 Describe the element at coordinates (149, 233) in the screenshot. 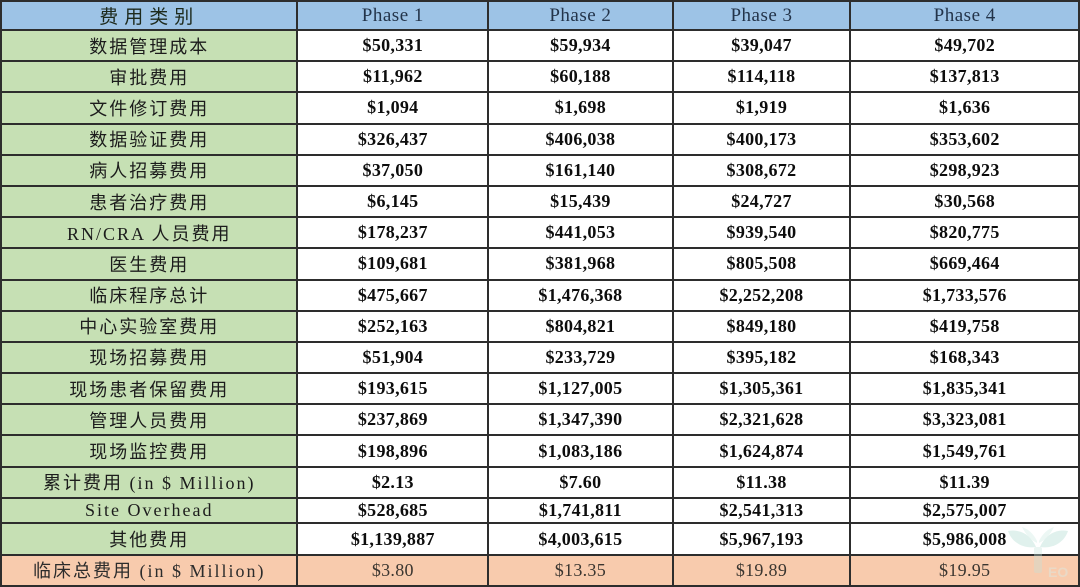

I see `row-label: RN/CRA 人员费用` at that location.